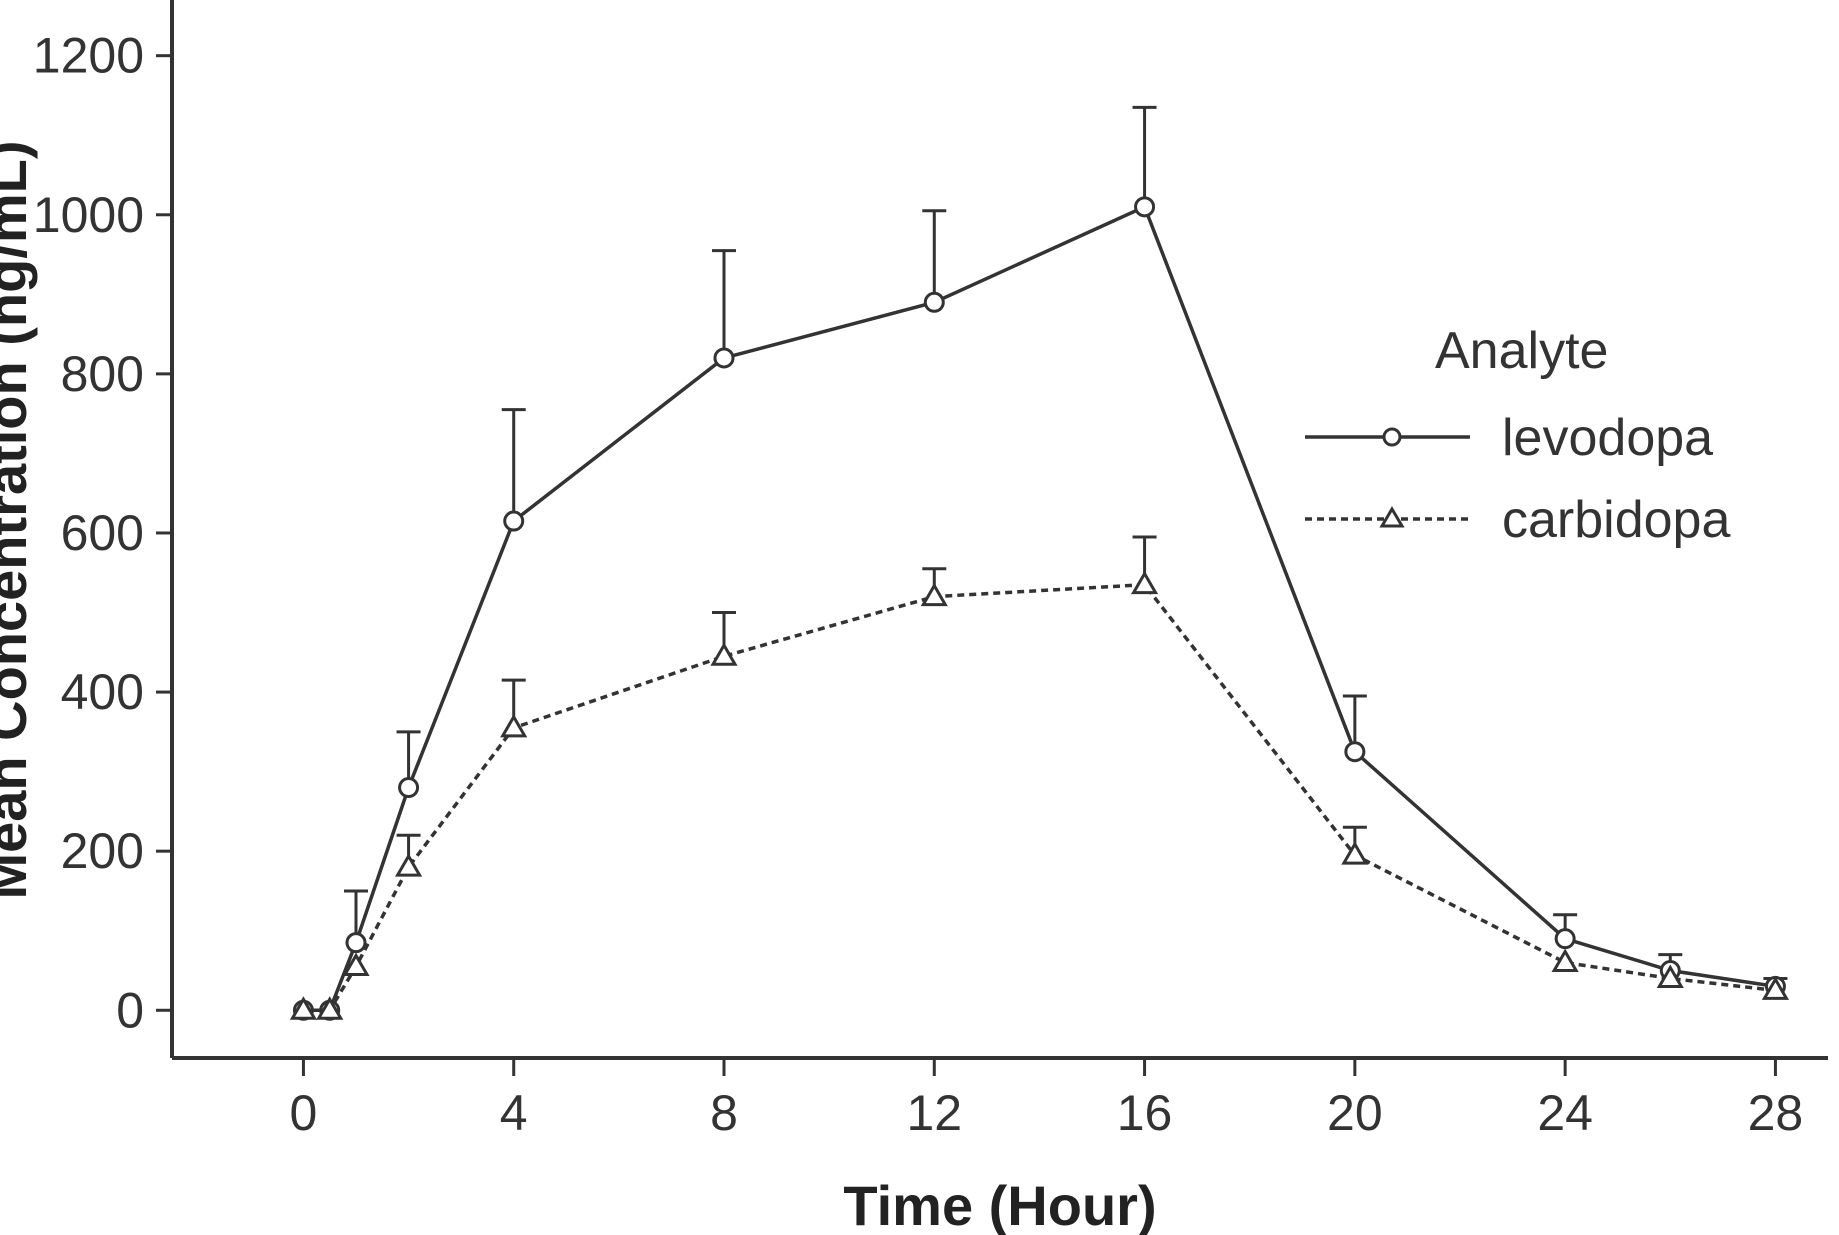  What do you see at coordinates (1145, 1113) in the screenshot?
I see `x-tick-label: 16` at bounding box center [1145, 1113].